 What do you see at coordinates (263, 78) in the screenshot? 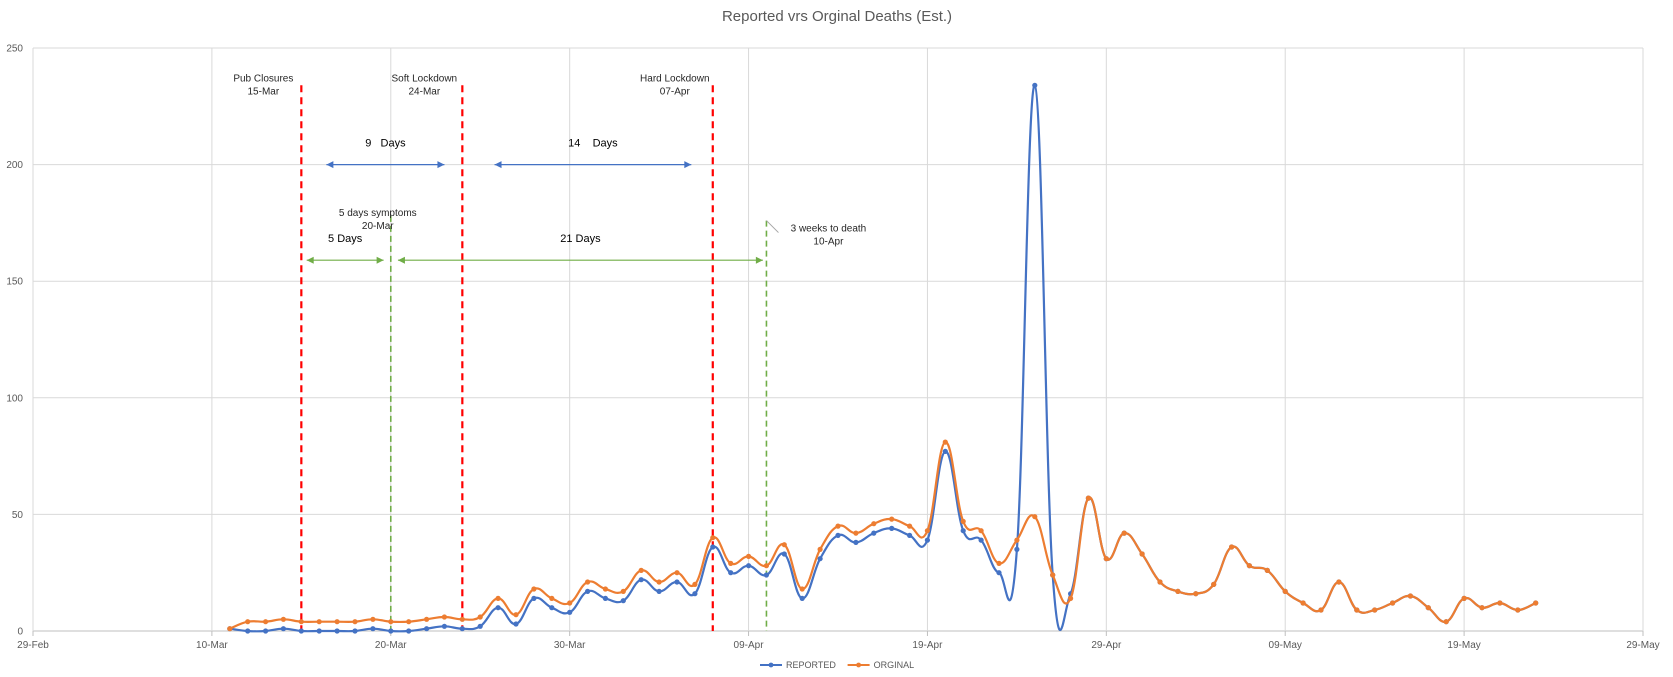
I see `event-label: Pub Closures` at bounding box center [263, 78].